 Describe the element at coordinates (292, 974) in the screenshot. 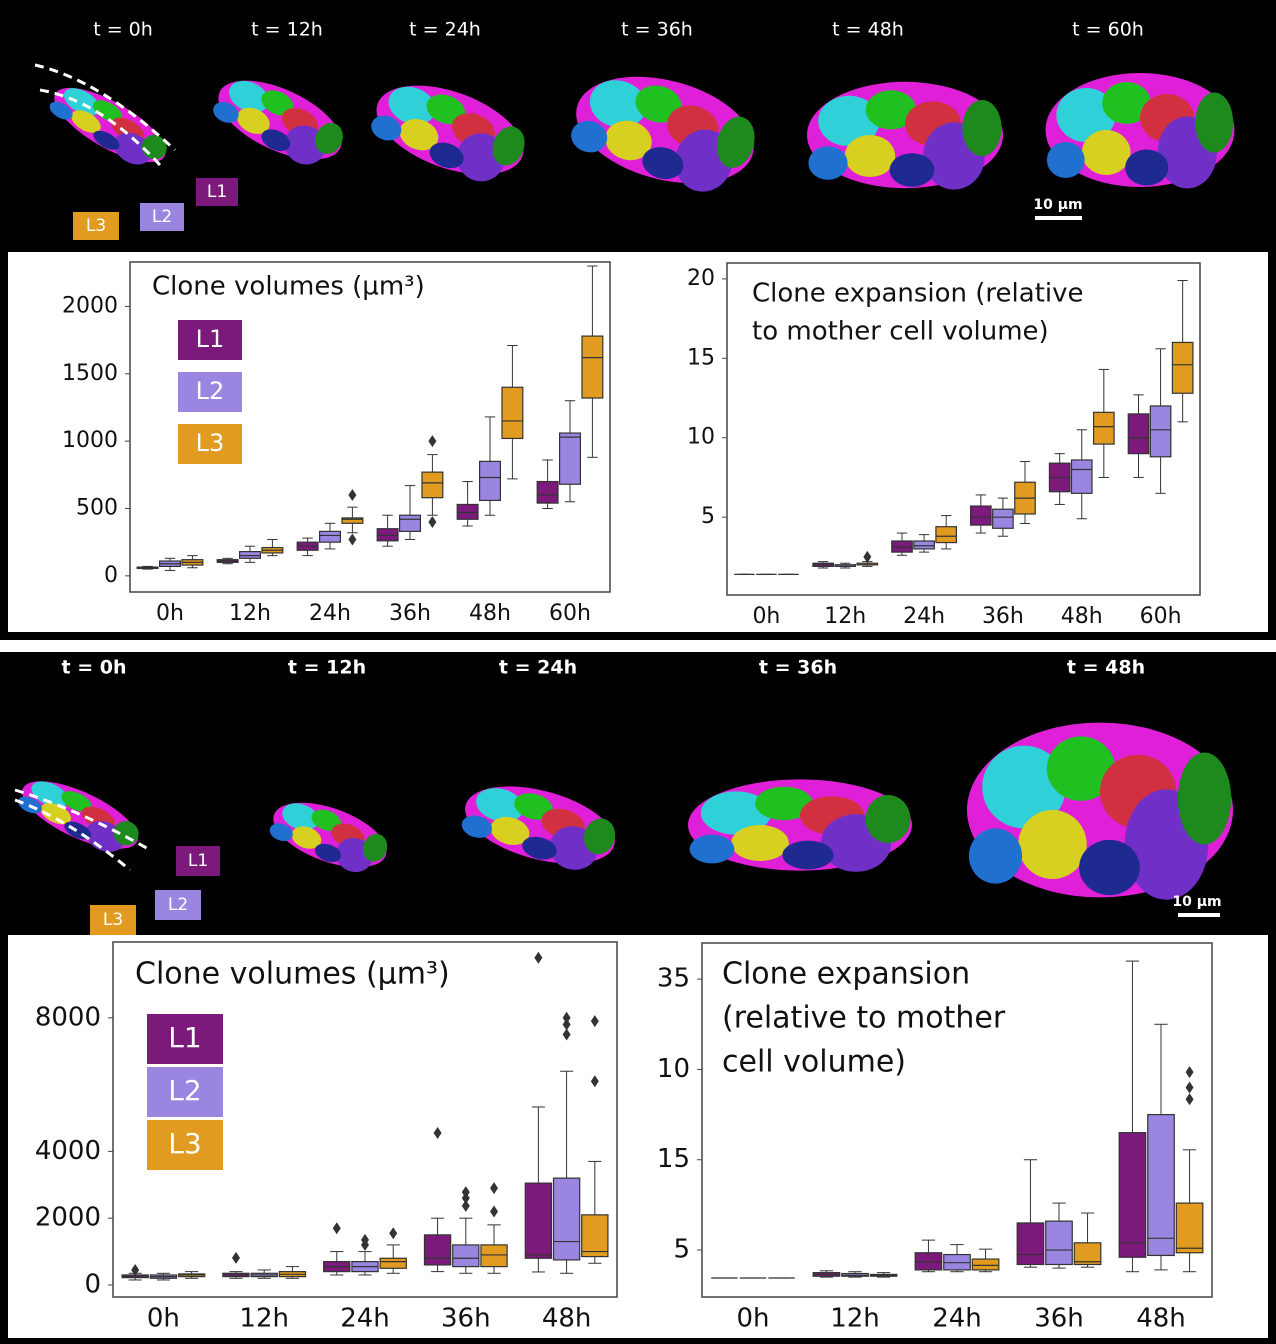

I see `chart-title: Clone volumes (µm³)` at that location.